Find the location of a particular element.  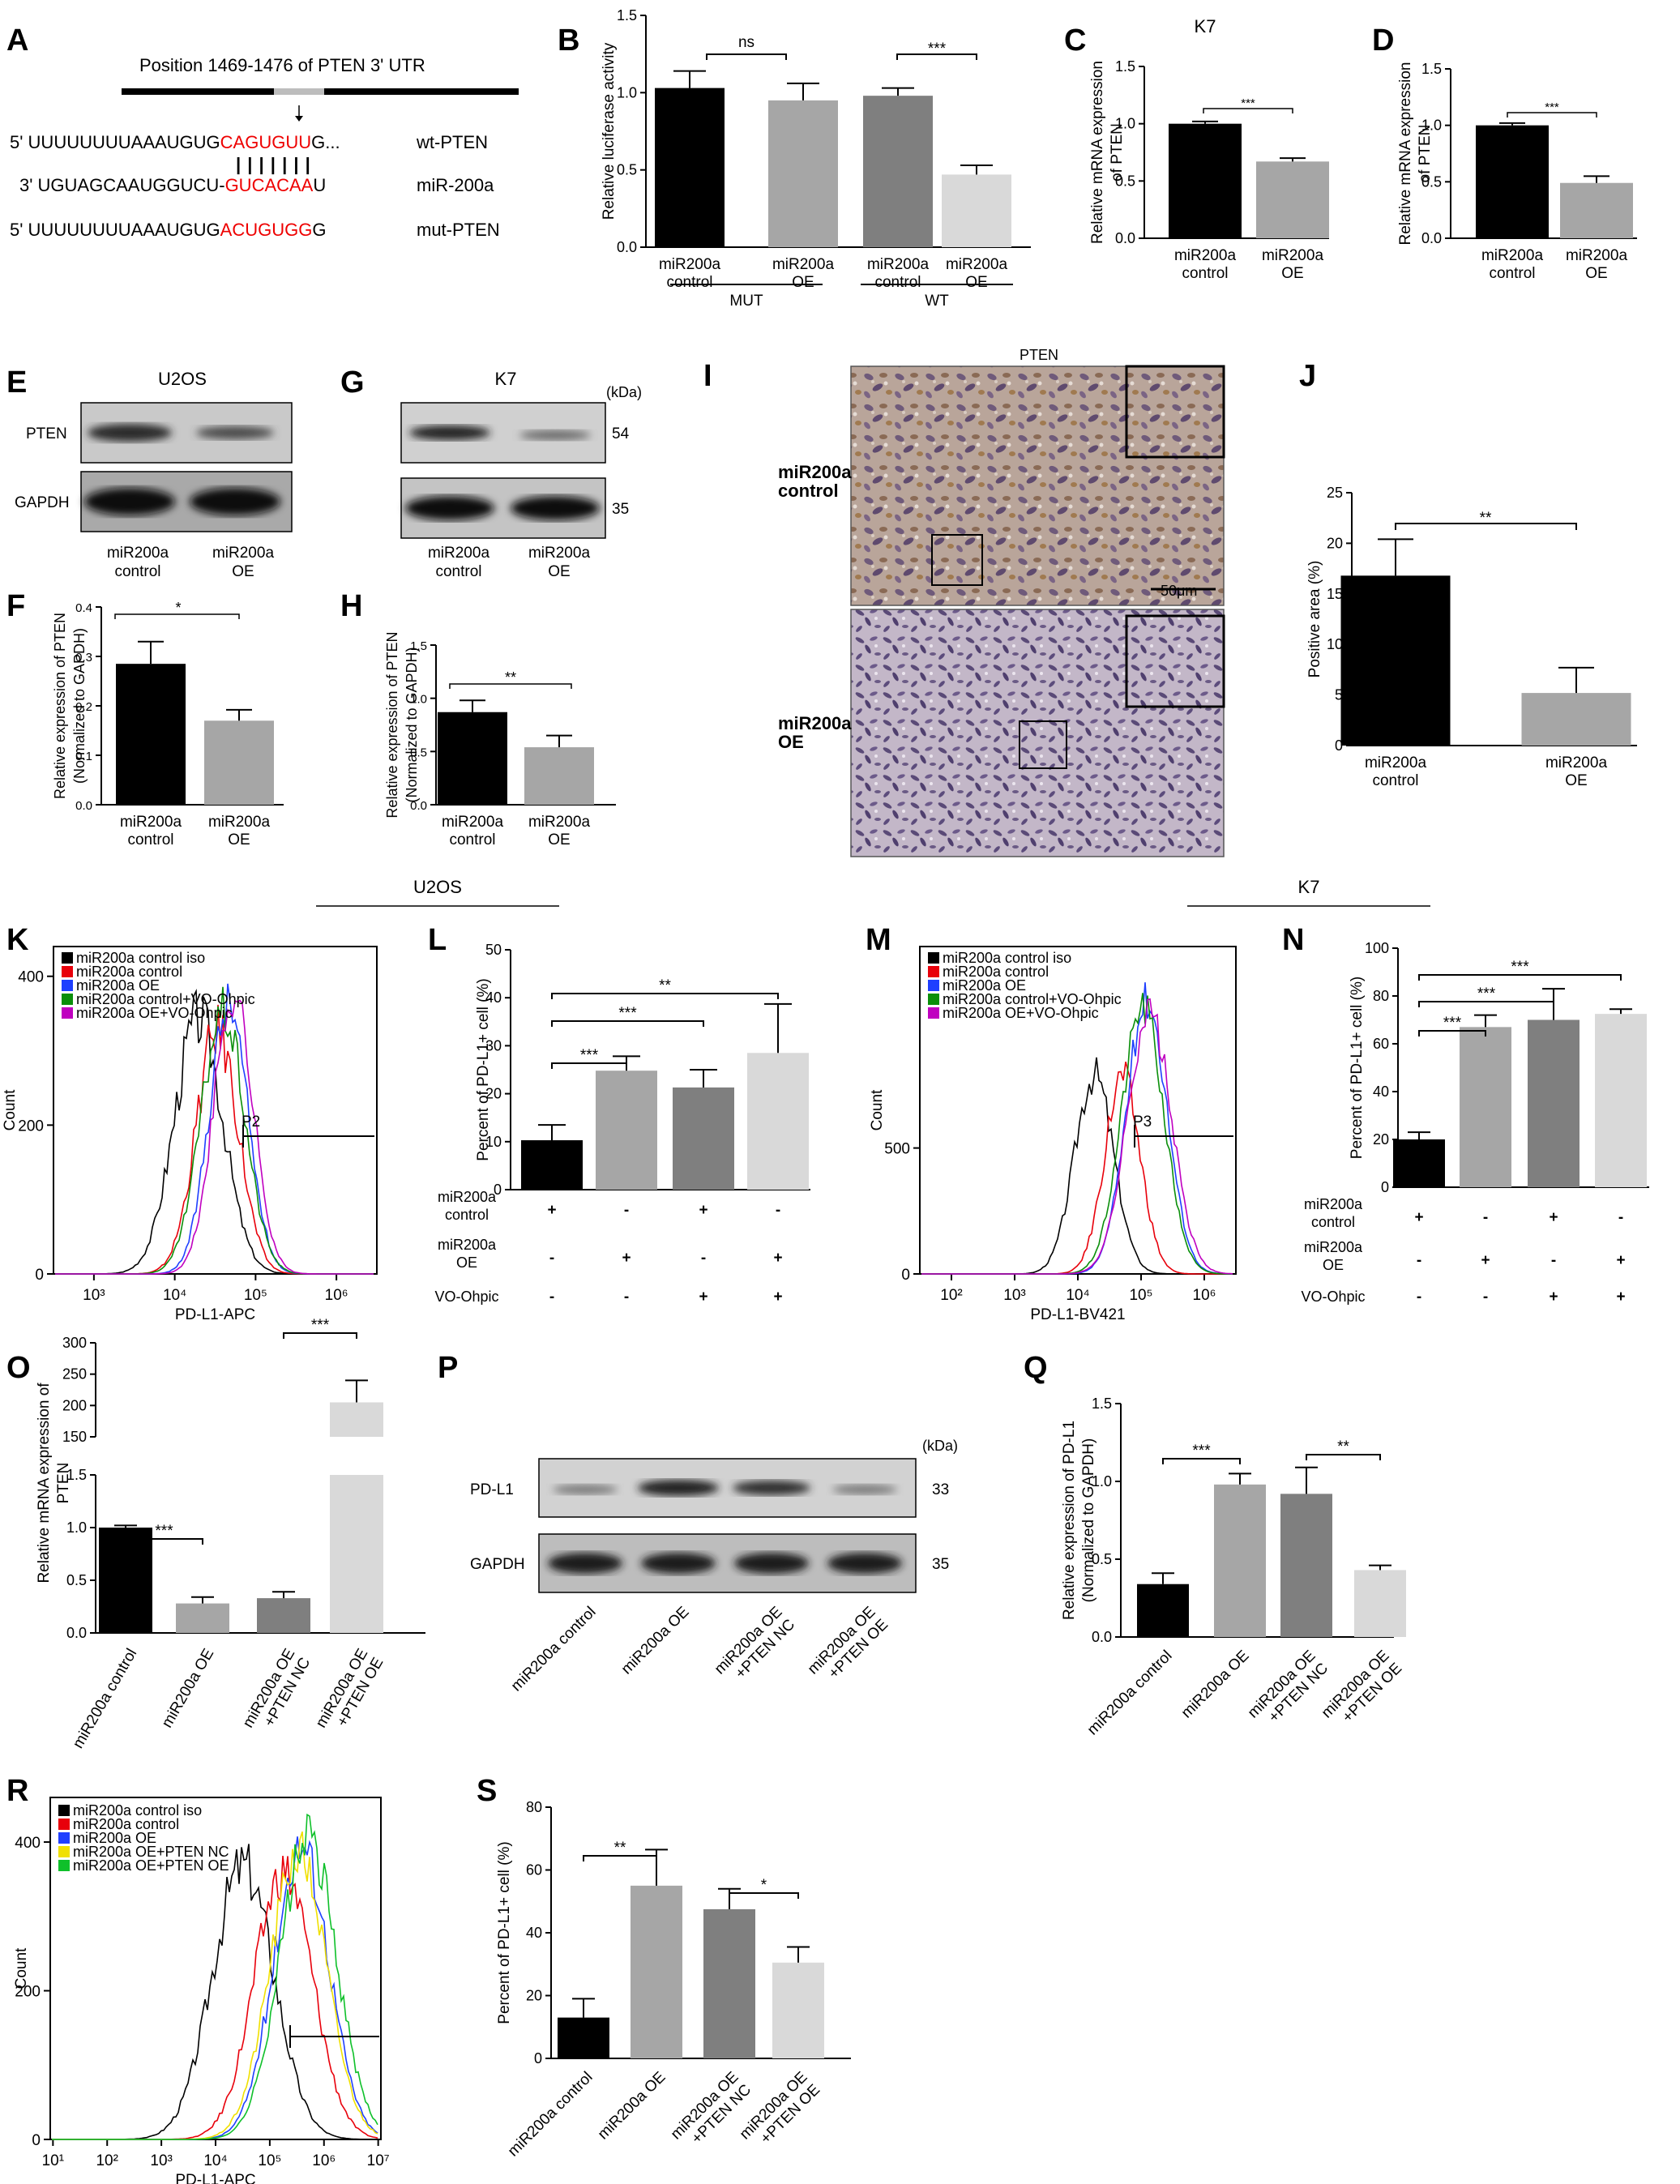

legend-label: miR200a OE+VO-Ohpic is located at coordinates (154, 1013).